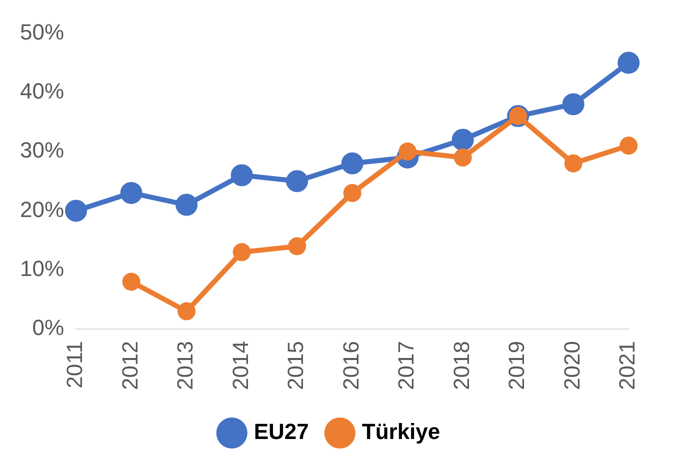 The width and height of the screenshot is (675, 462). I want to click on y-tick-label: 40%, so click(42, 91).